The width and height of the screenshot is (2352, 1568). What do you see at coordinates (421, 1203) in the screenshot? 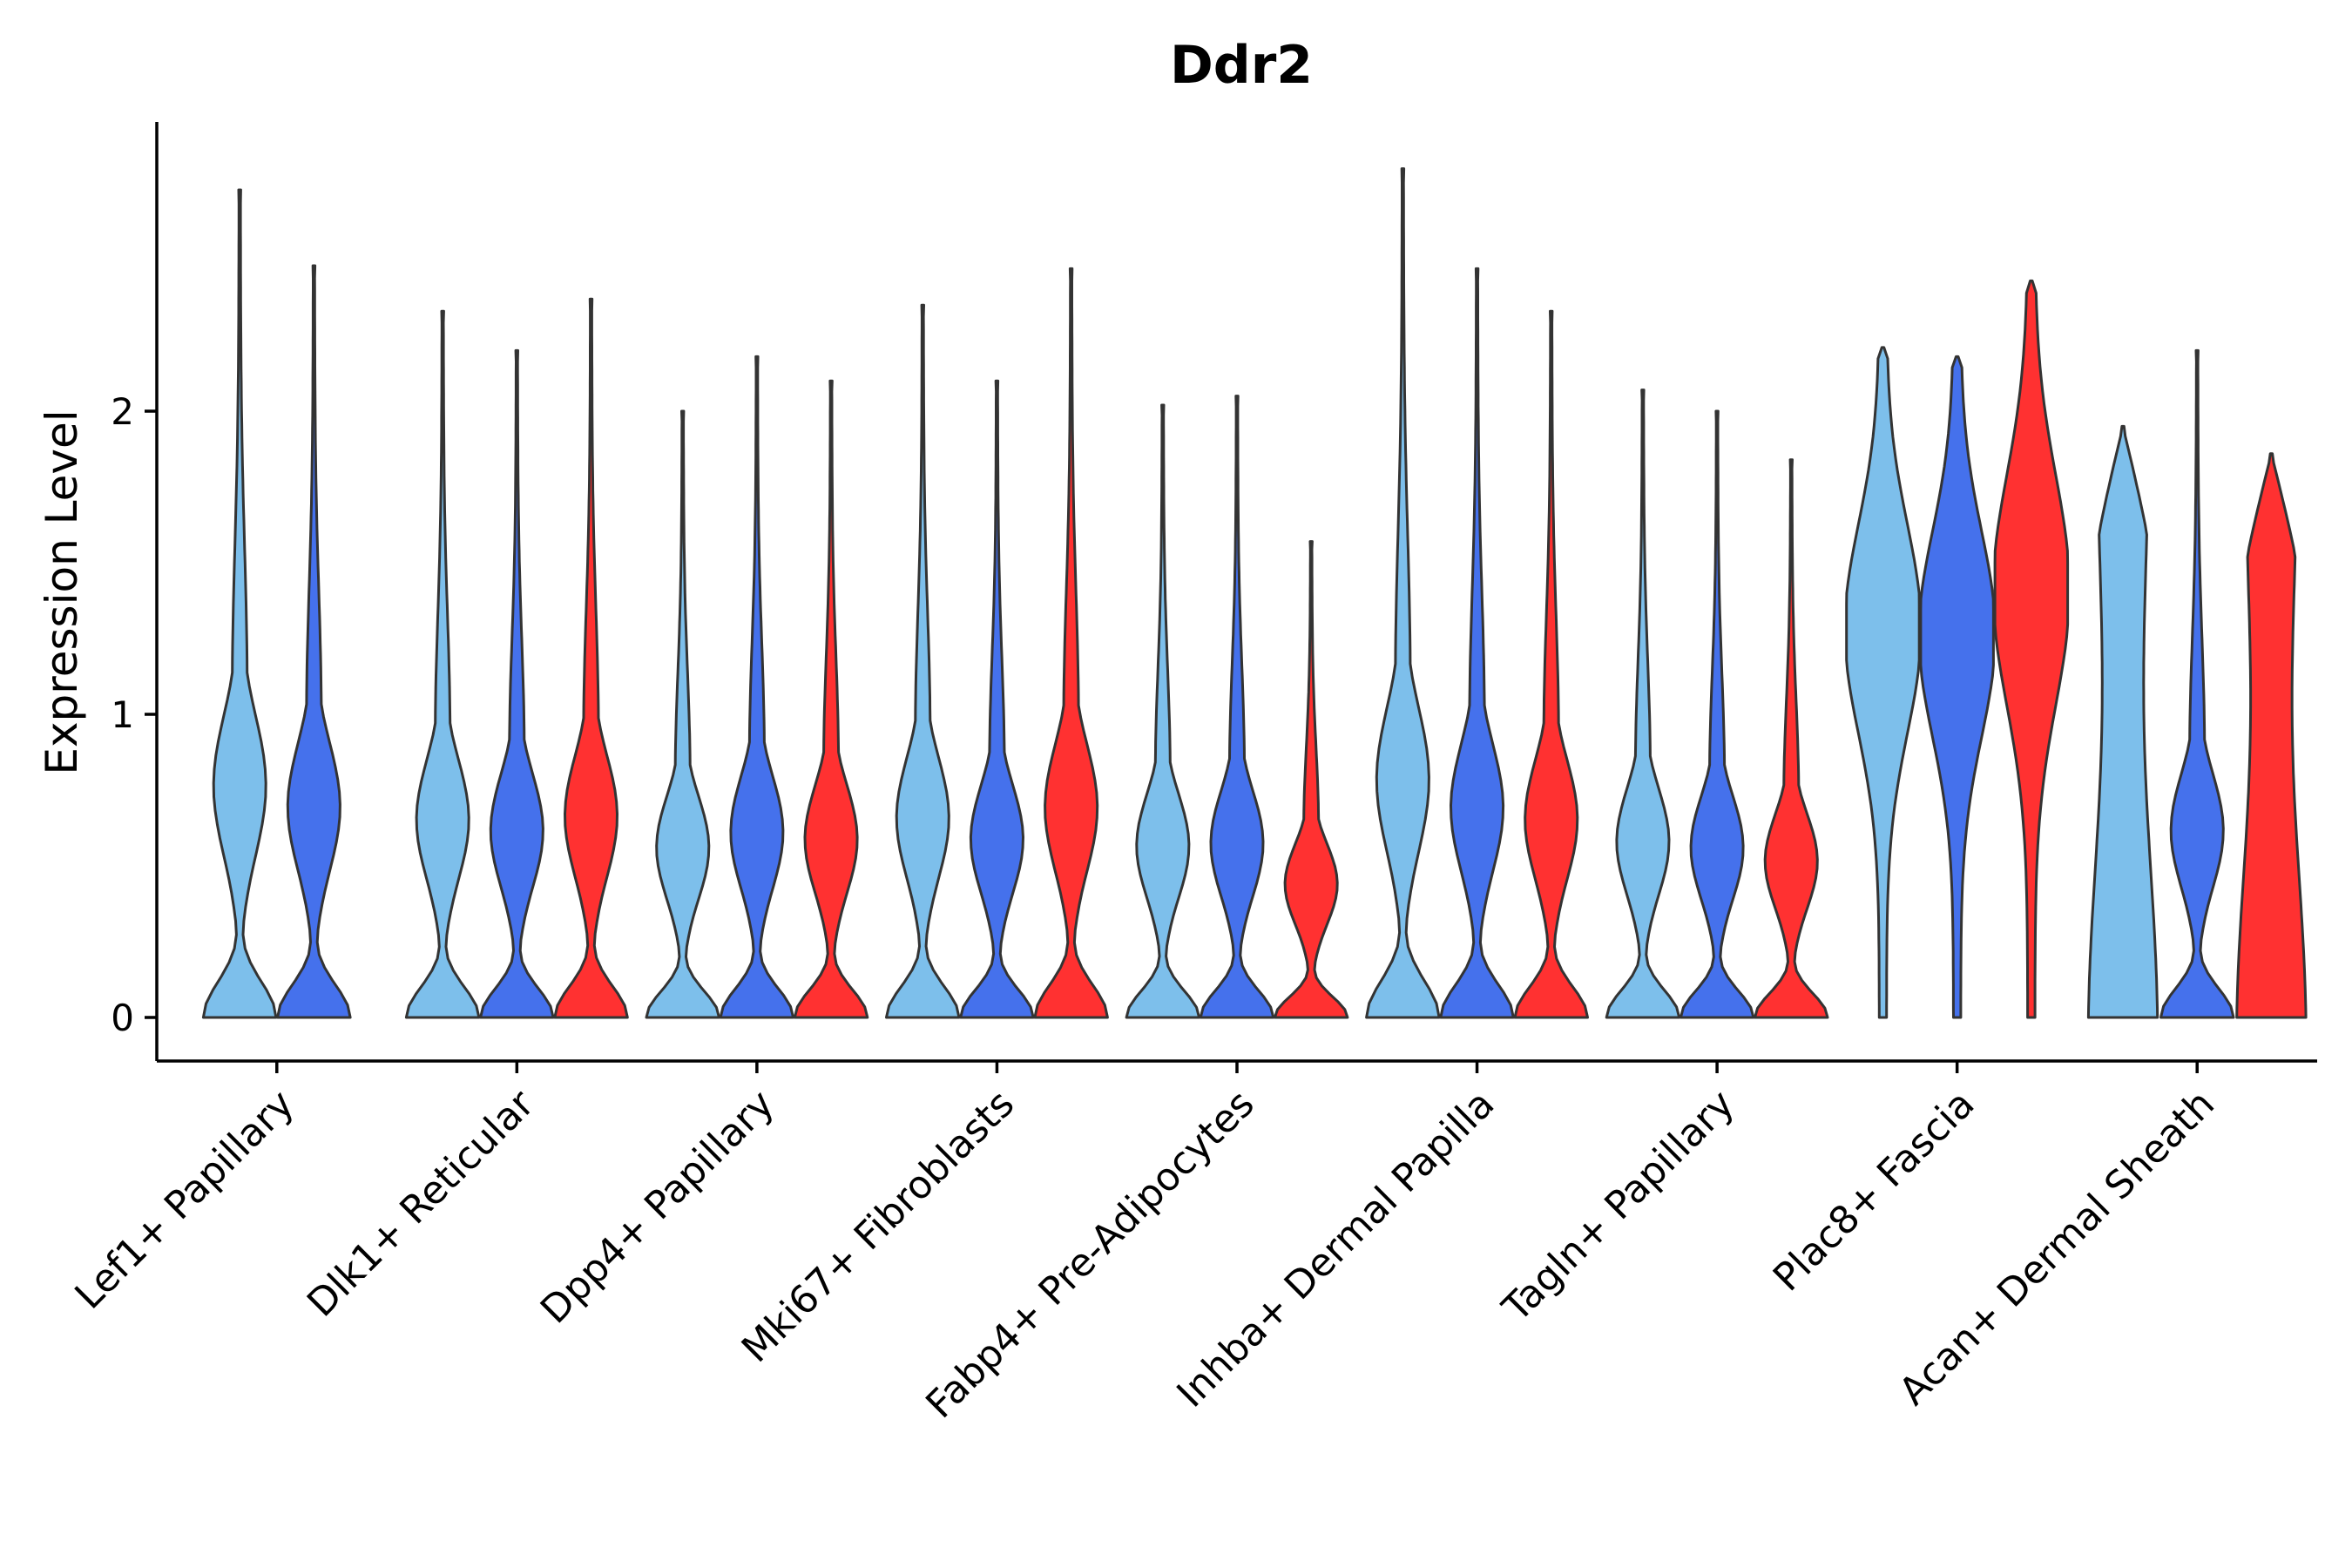
I see `x-tick-label: Dlk1+ Reticular` at bounding box center [421, 1203].